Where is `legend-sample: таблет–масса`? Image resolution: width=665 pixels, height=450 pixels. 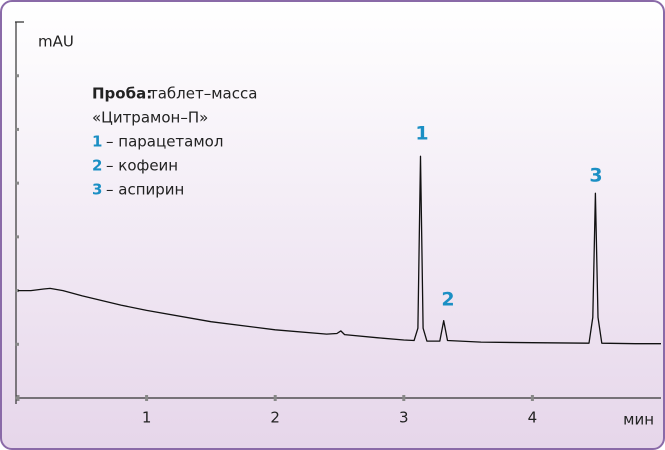 legend-sample: таблет–масса is located at coordinates (203, 94).